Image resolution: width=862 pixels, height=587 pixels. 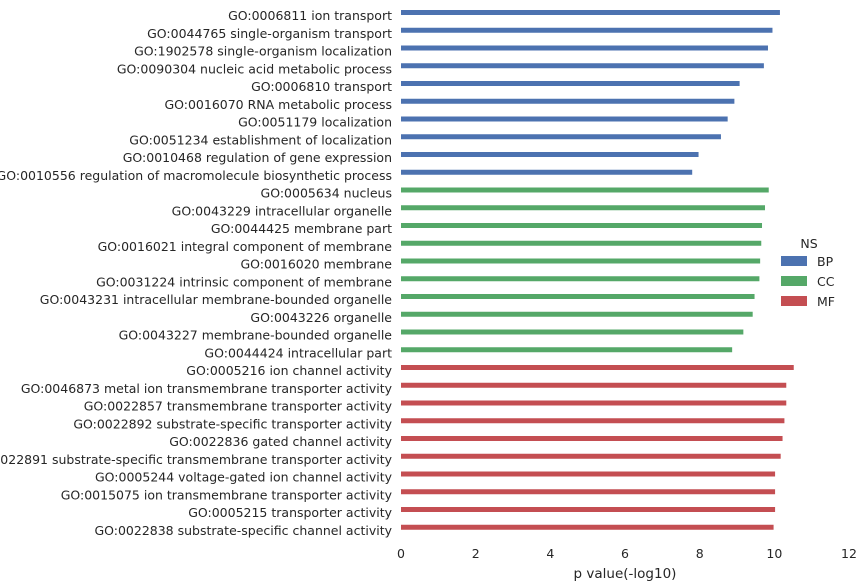 I want to click on x-tick-label: 4, so click(x=550, y=553).